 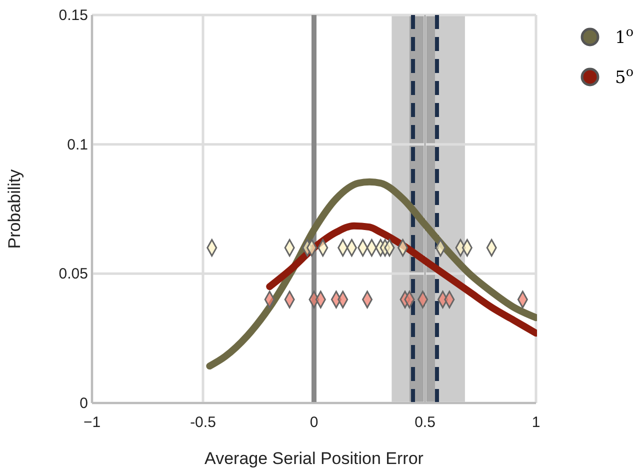 What do you see at coordinates (92, 422) in the screenshot?
I see `x-tick-label: −1` at bounding box center [92, 422].